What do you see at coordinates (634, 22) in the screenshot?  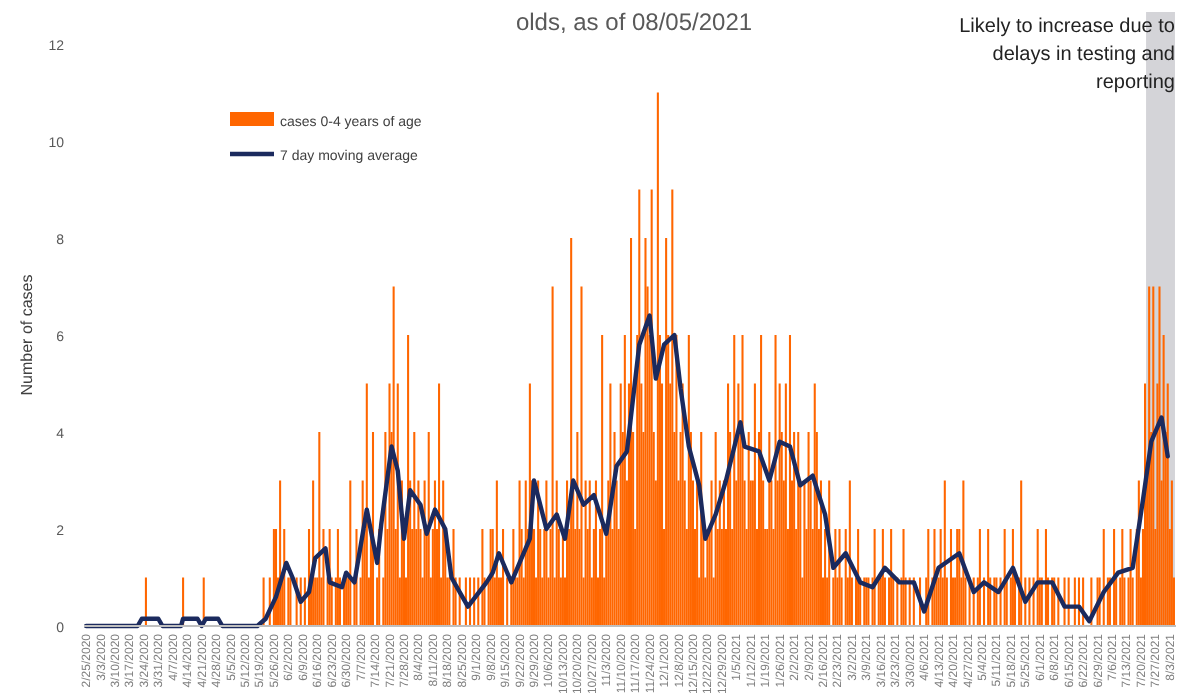 I see `chart-title: olds, as of 08/05/2021` at bounding box center [634, 22].